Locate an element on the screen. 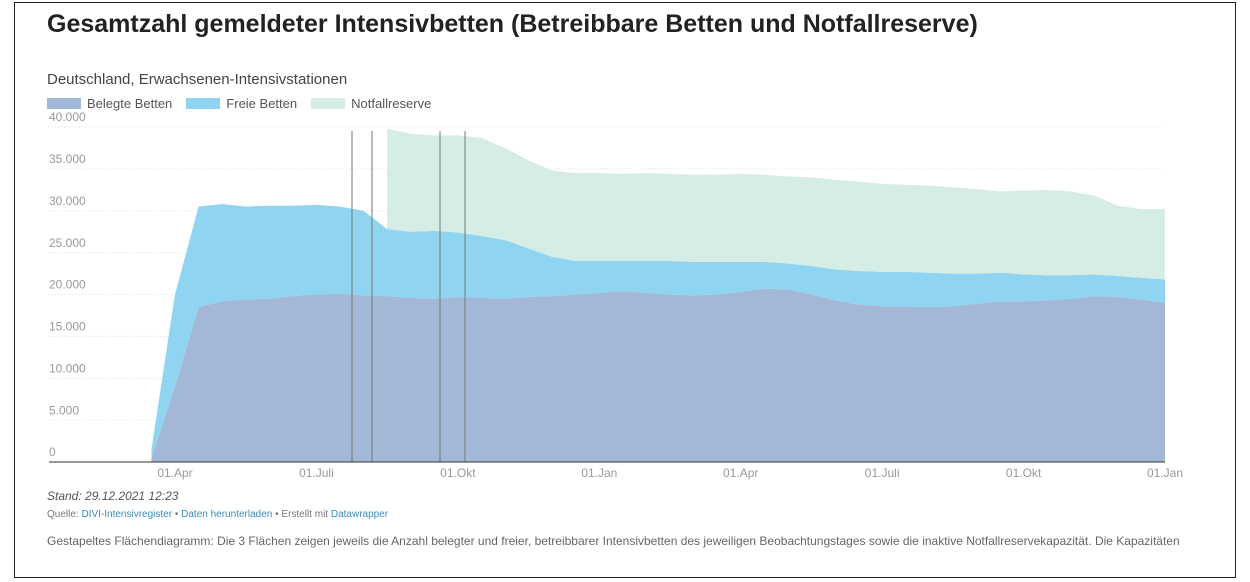 This screenshot has width=1250, height=582. y-tick-label: 15.000 is located at coordinates (67, 327).